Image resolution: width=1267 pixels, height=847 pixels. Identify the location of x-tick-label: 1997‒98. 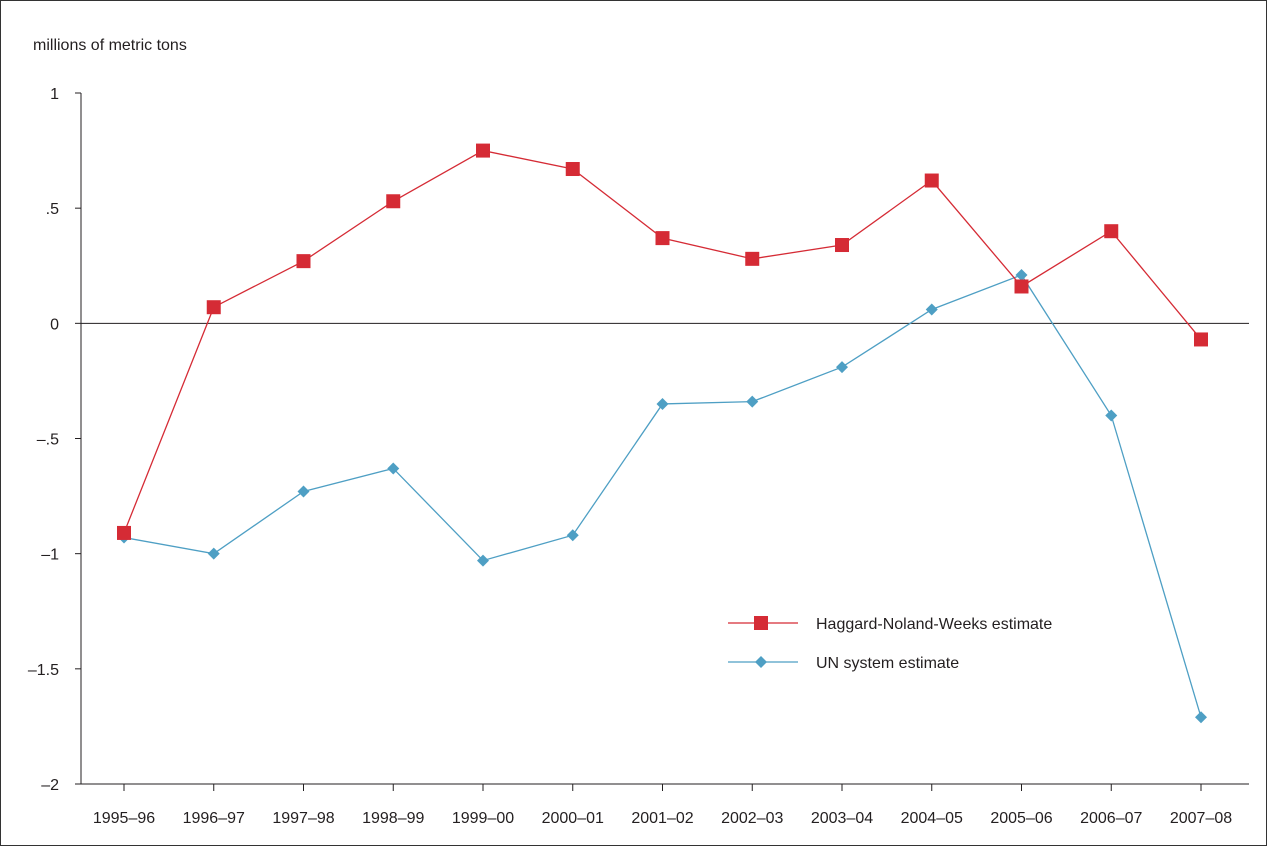
(303, 818).